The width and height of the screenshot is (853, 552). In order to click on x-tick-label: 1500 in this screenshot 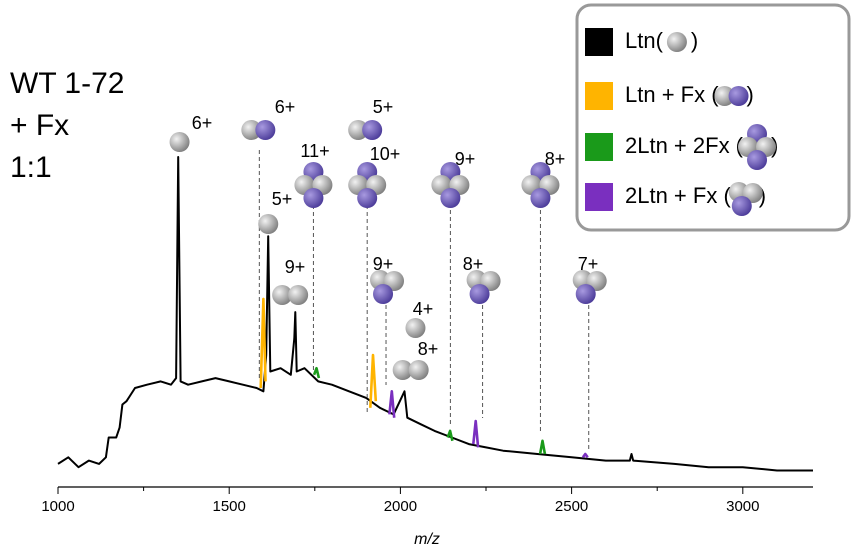, I will do `click(229, 506)`.